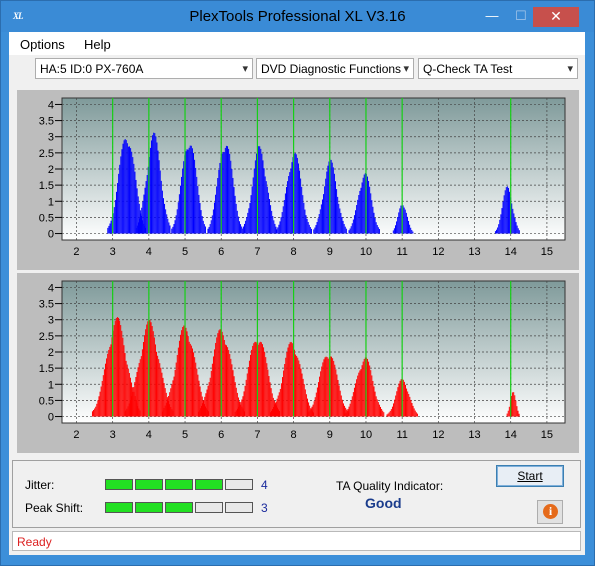  I want to click on y-tick-label: 1, so click(51, 202).